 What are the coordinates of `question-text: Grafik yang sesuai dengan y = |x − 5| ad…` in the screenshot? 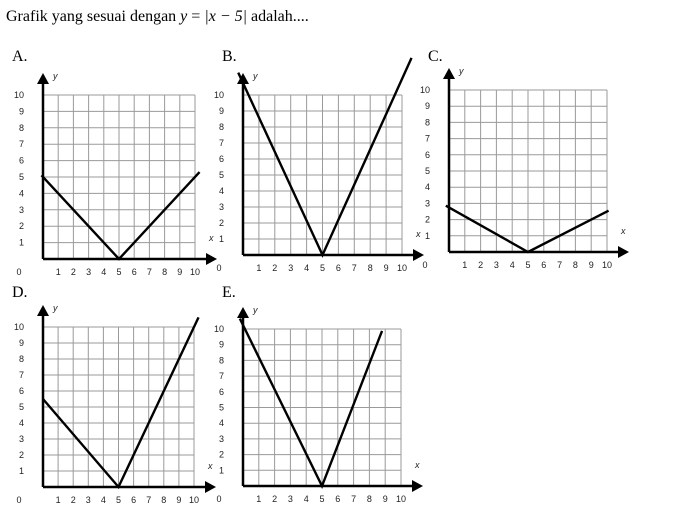 It's located at (157, 17).